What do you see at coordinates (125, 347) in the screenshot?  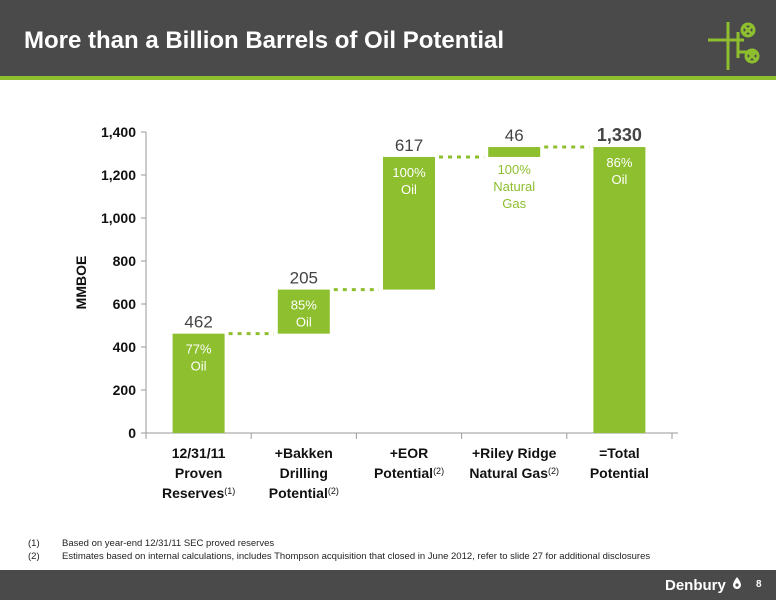 I see `y-tick-label: 400` at bounding box center [125, 347].